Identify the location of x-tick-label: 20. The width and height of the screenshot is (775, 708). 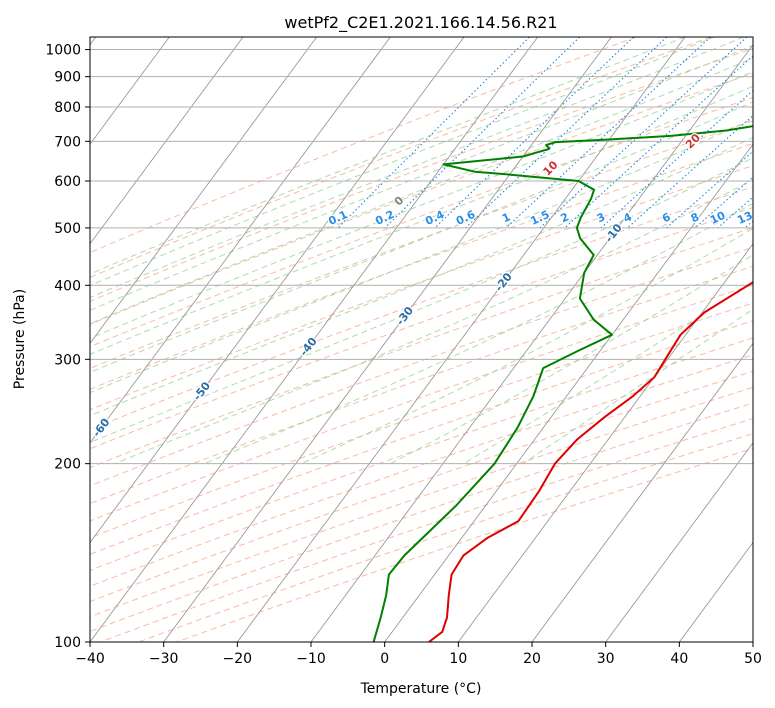
(532, 659).